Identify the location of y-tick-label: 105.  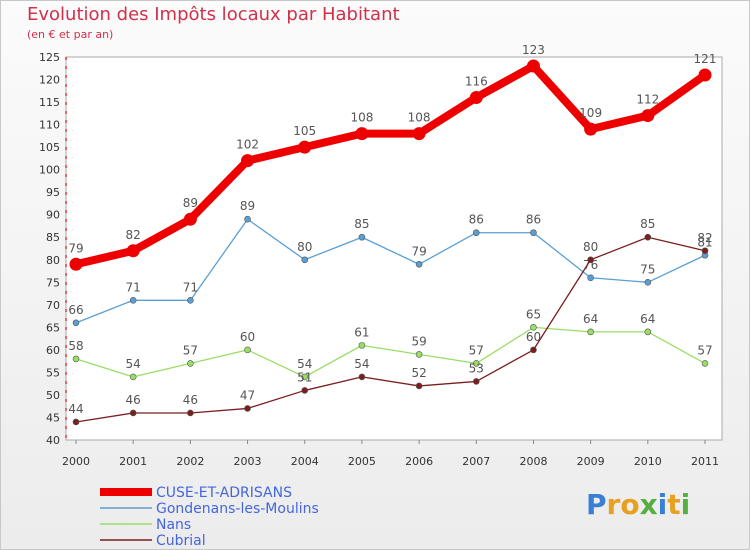
(49, 147).